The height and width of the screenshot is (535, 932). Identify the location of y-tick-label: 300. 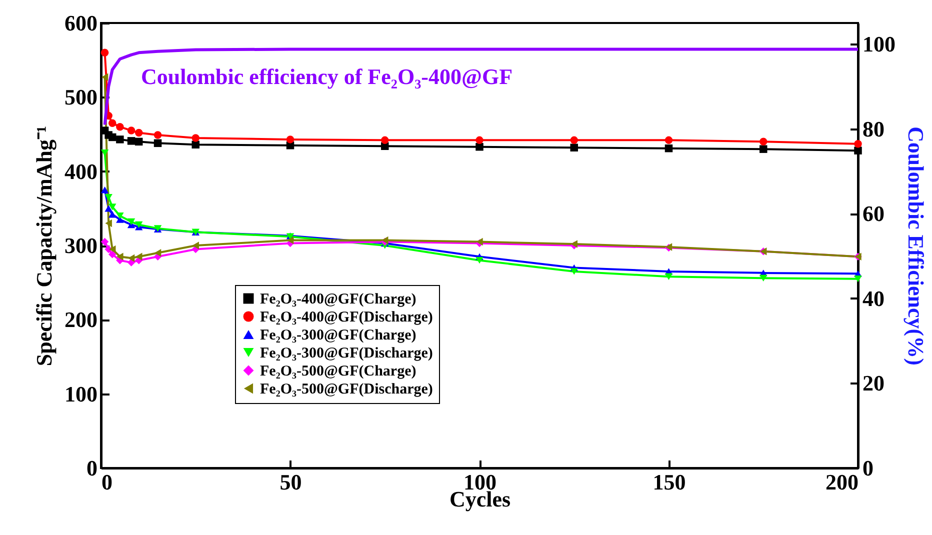
(81, 245).